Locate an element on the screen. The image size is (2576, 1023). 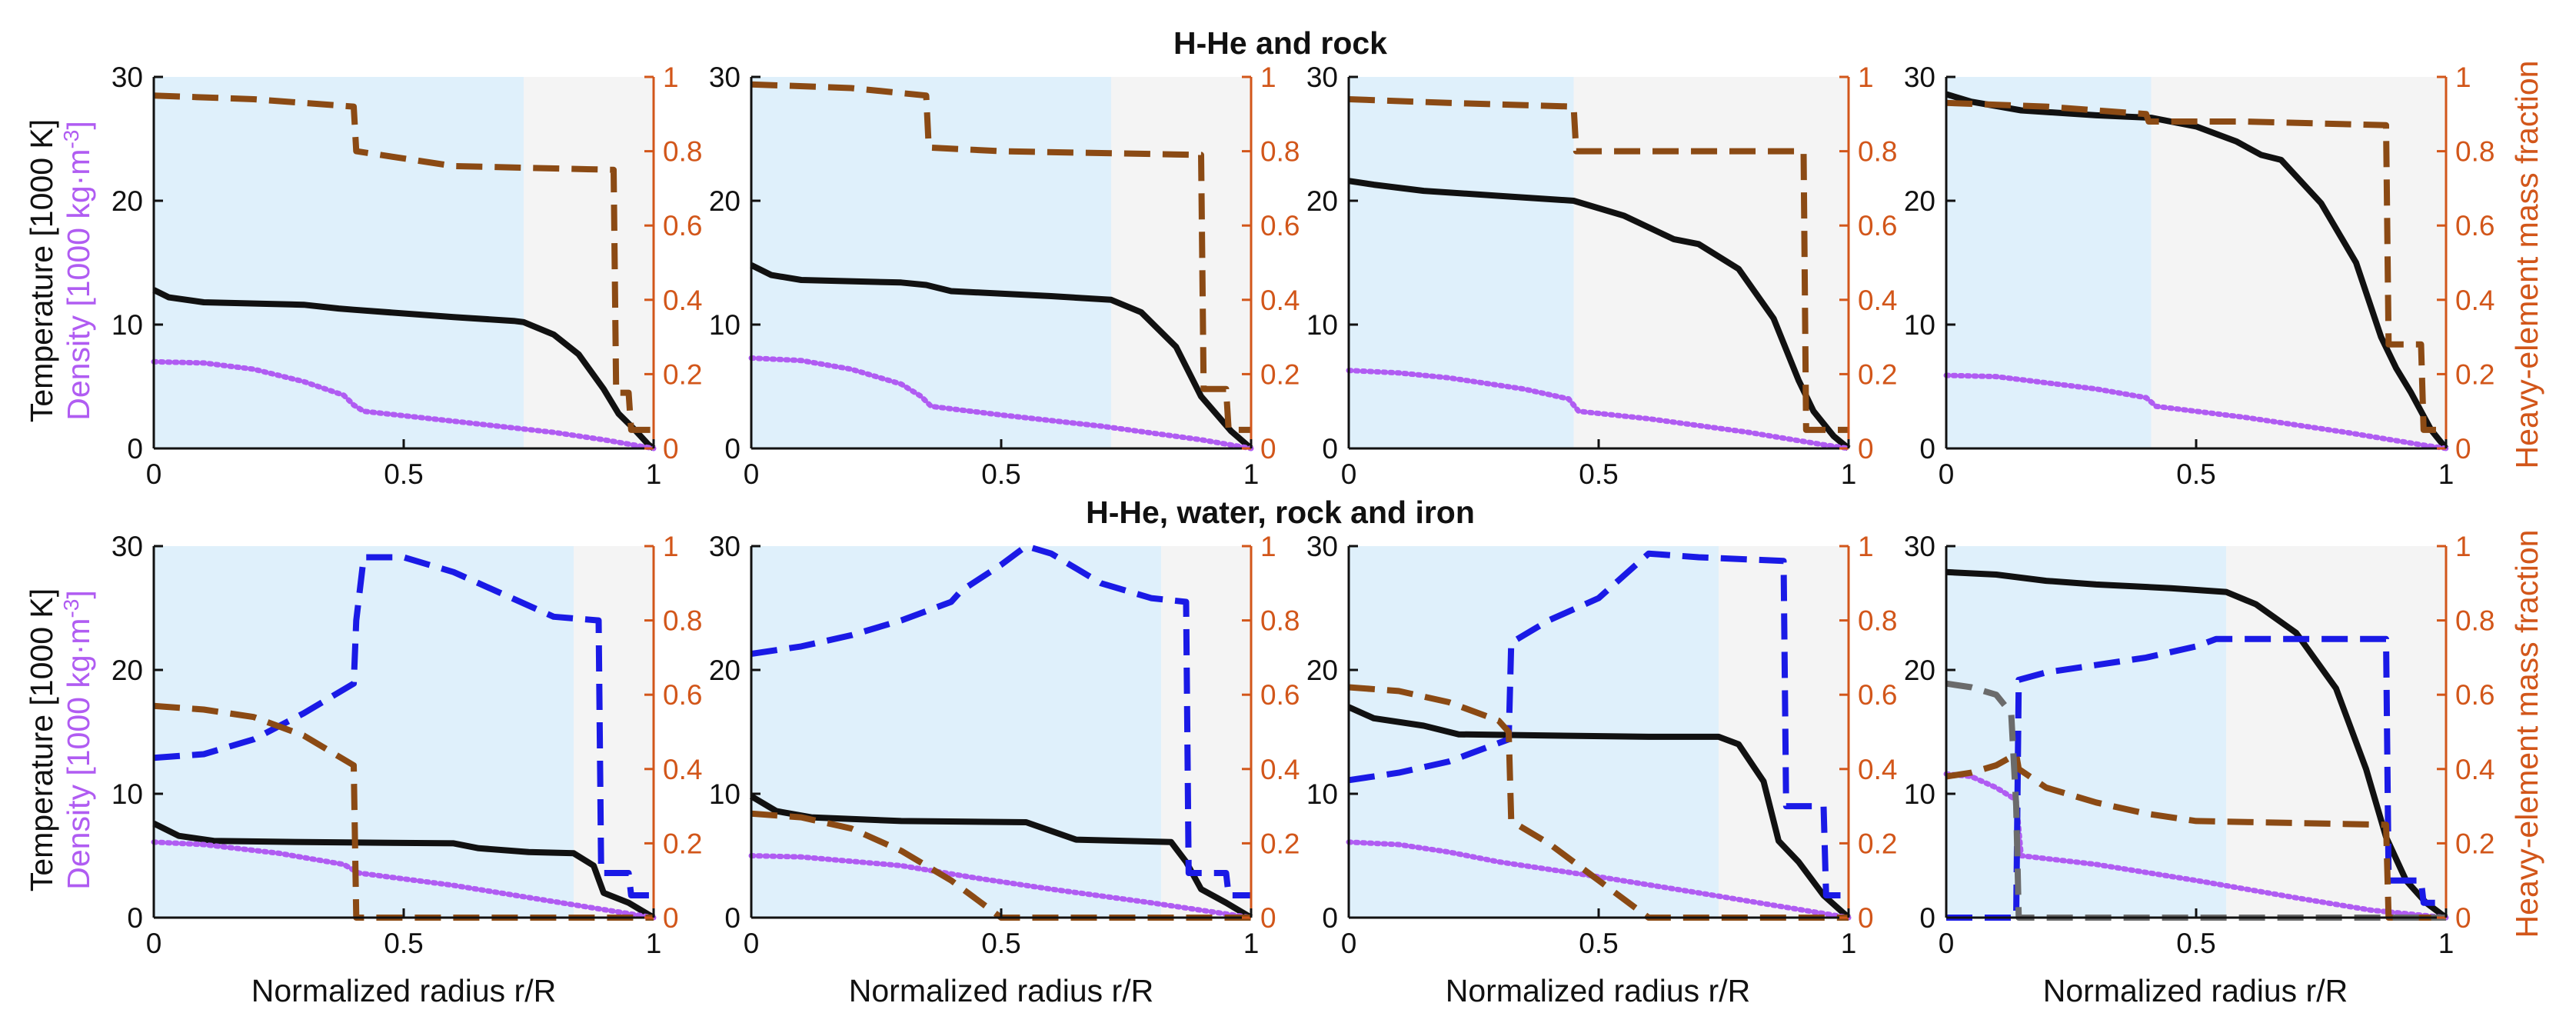
row-title-top: H-He and rock is located at coordinates (1280, 43).